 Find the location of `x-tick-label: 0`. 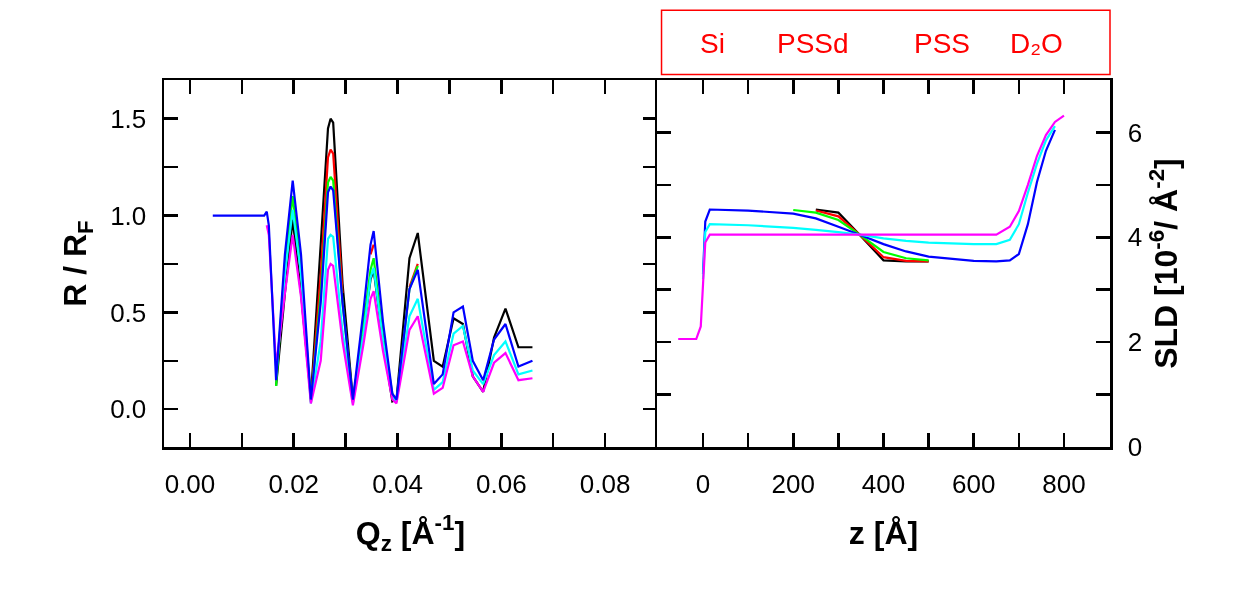

x-tick-label: 0 is located at coordinates (703, 483).